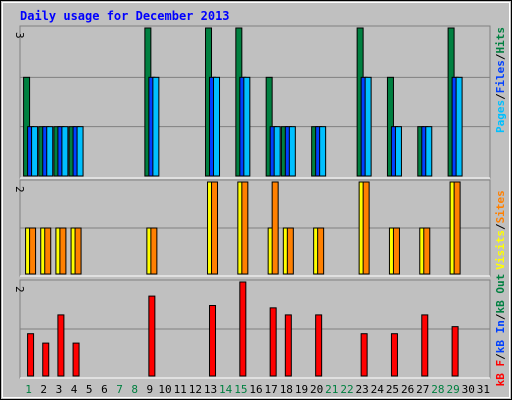  I want to click on x-tick-label: 31, so click(483, 389).